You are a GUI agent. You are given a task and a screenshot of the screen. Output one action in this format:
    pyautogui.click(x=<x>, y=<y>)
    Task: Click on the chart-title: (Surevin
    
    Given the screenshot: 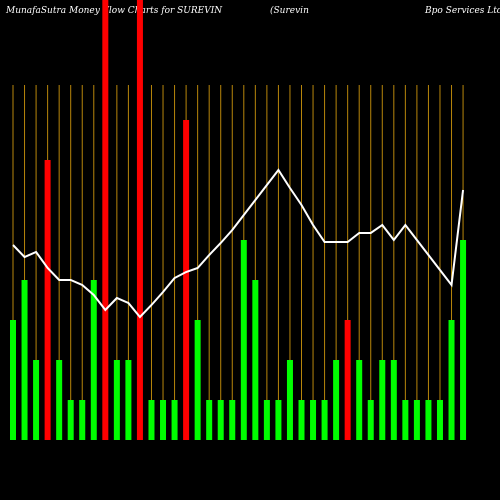 What is the action you would take?
    pyautogui.click(x=289, y=10)
    